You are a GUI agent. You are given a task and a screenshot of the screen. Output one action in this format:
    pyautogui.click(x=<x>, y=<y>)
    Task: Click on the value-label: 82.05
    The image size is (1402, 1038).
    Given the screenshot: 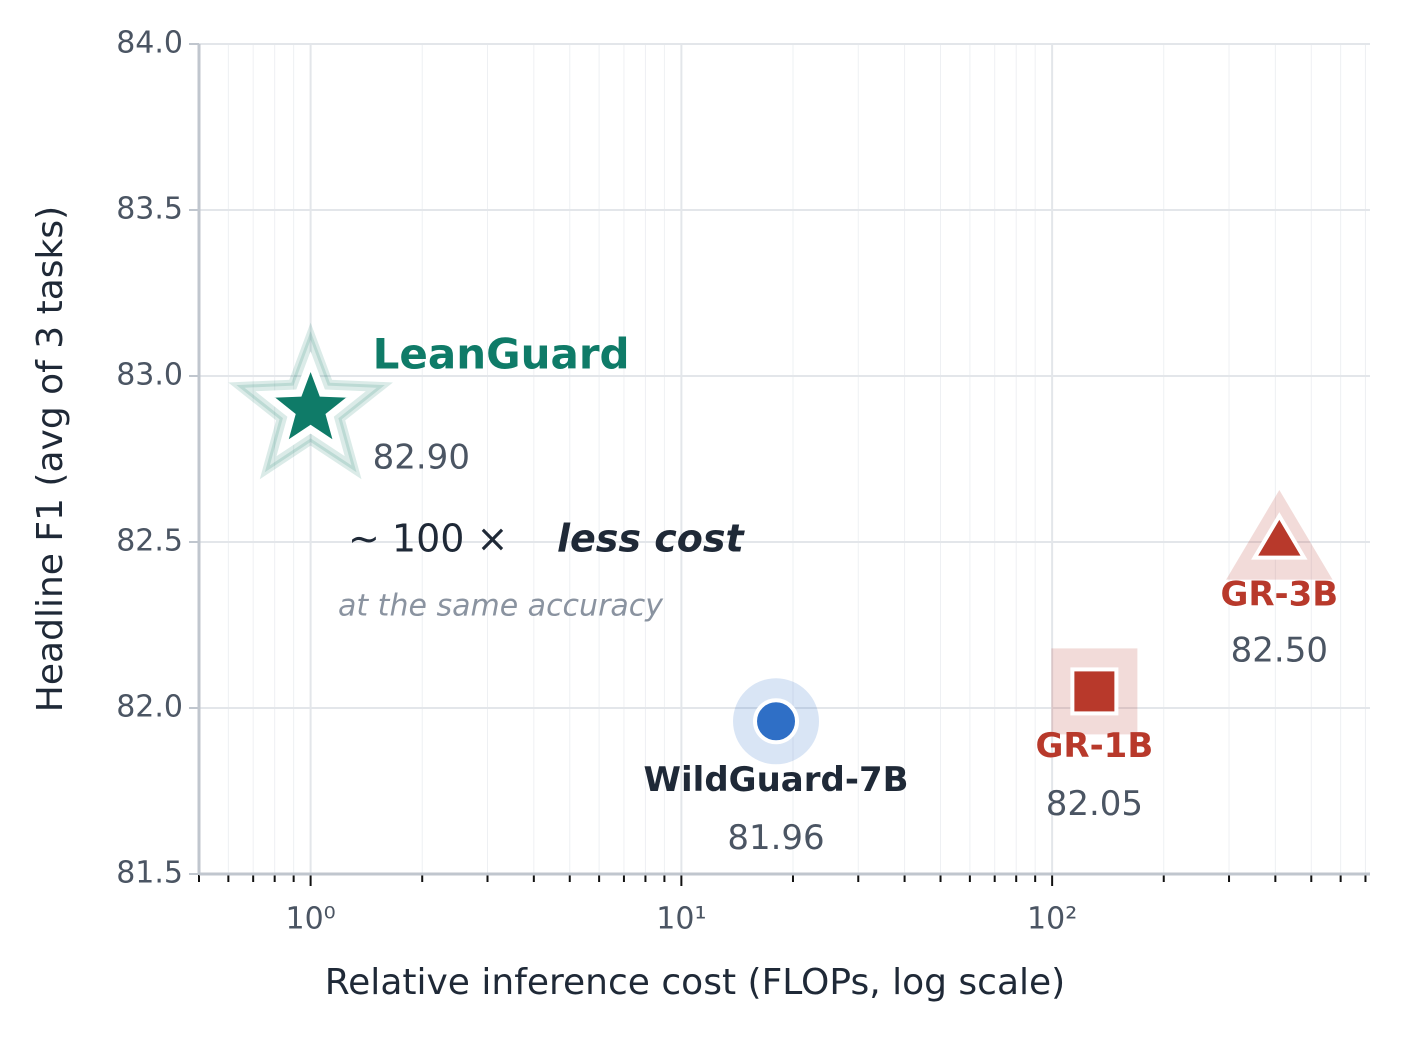 What is the action you would take?
    pyautogui.click(x=1094, y=804)
    